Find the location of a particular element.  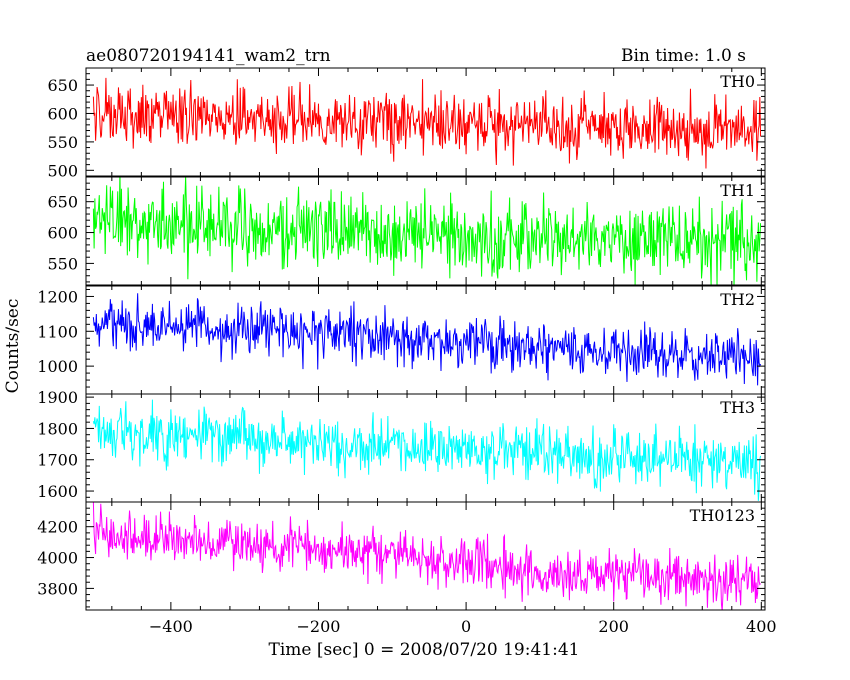

x-tick-label: −400 is located at coordinates (171, 626).